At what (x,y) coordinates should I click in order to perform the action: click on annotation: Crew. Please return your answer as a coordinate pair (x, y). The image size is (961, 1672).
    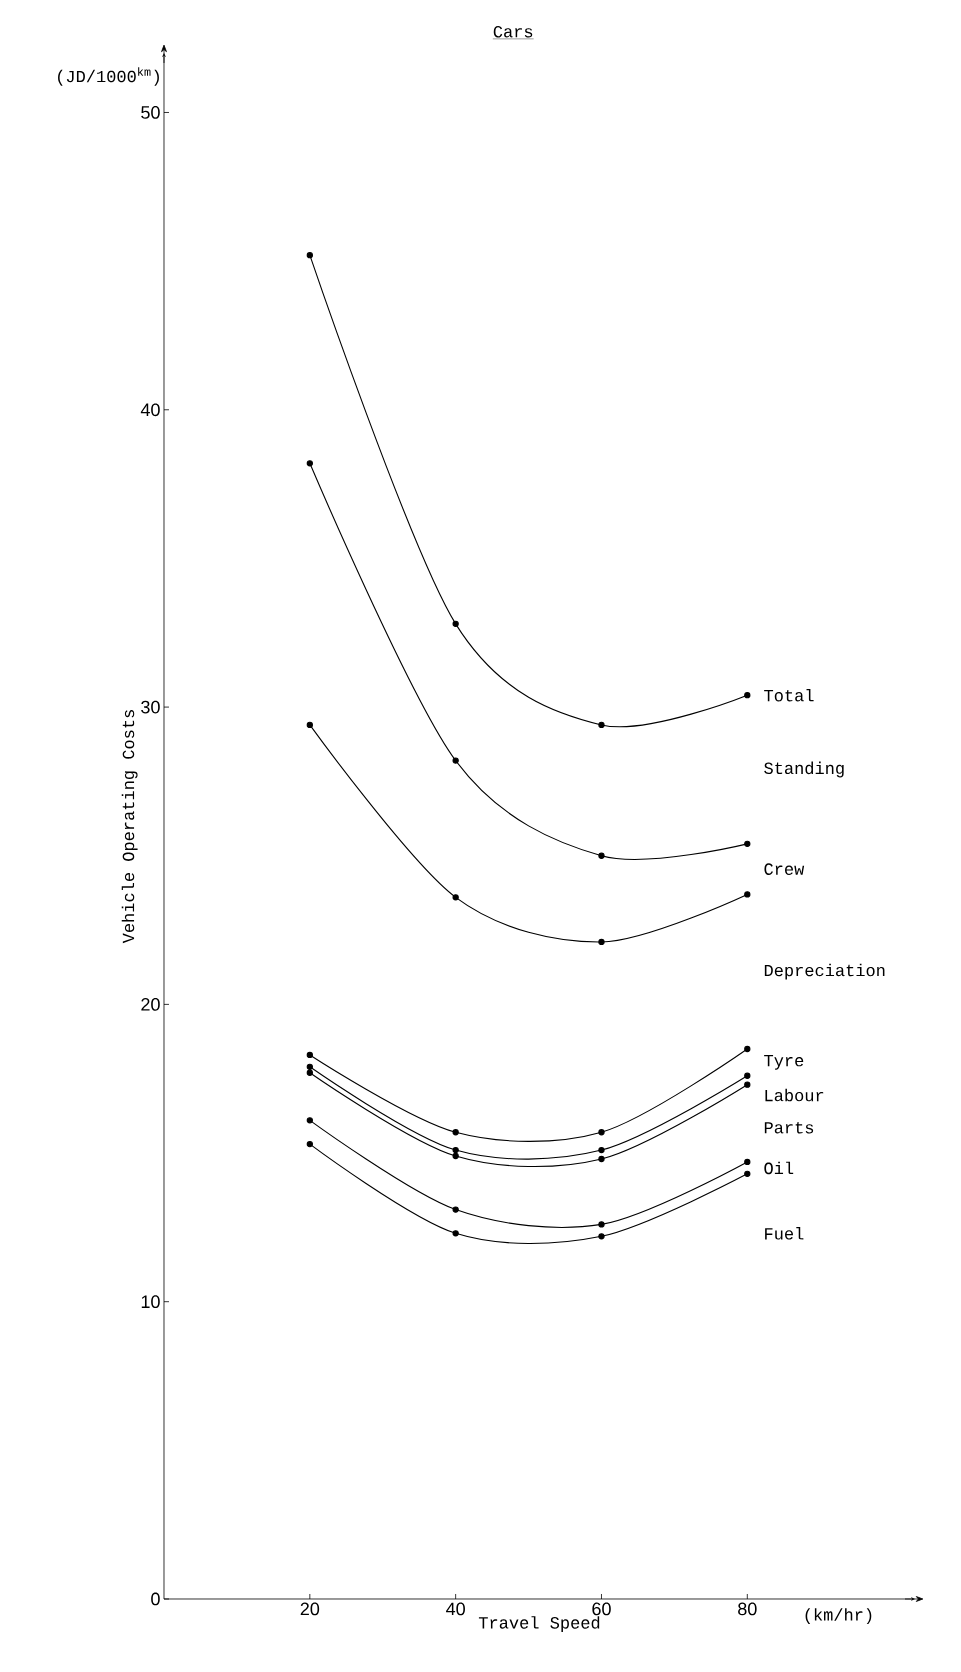
    Looking at the image, I should click on (784, 869).